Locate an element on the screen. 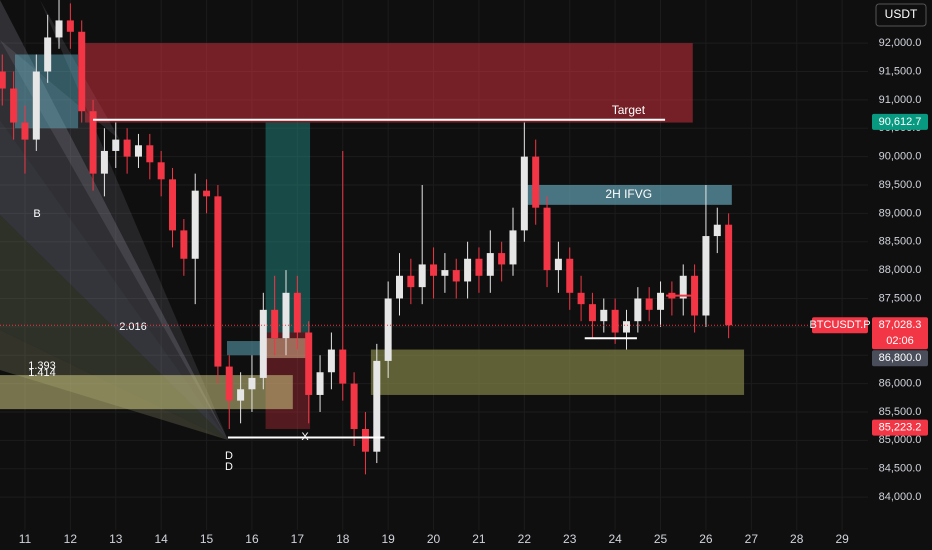  x-tick-label: 27 is located at coordinates (752, 539).